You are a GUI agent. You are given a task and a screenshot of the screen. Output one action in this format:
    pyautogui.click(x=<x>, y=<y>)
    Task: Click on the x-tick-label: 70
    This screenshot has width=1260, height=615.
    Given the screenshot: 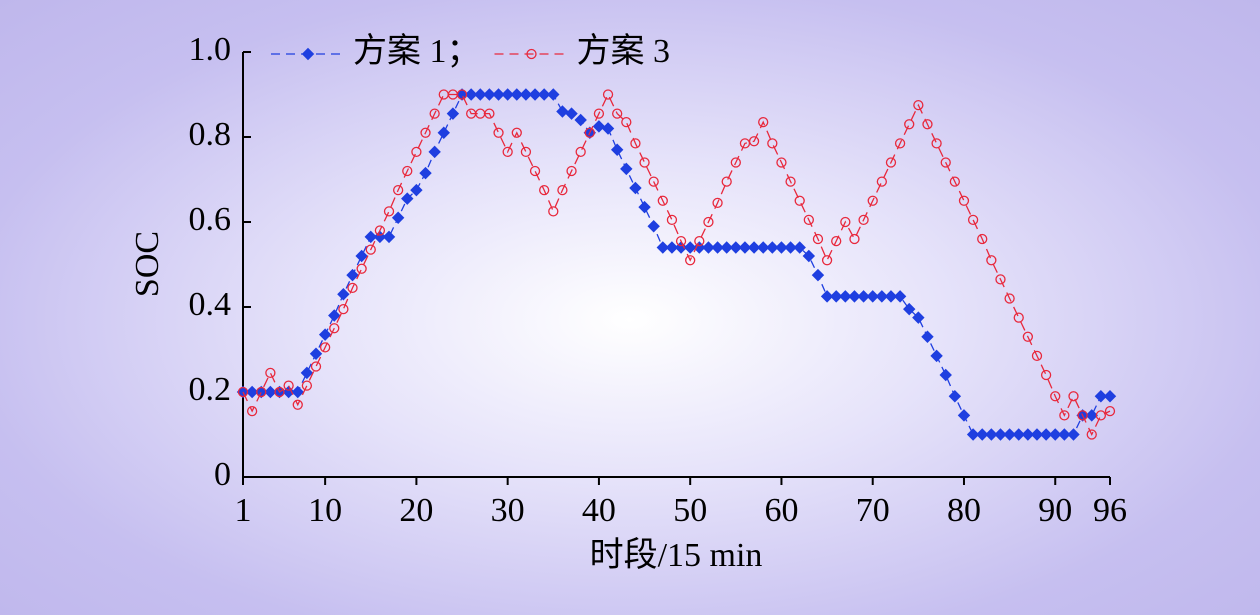 What is the action you would take?
    pyautogui.click(x=873, y=510)
    